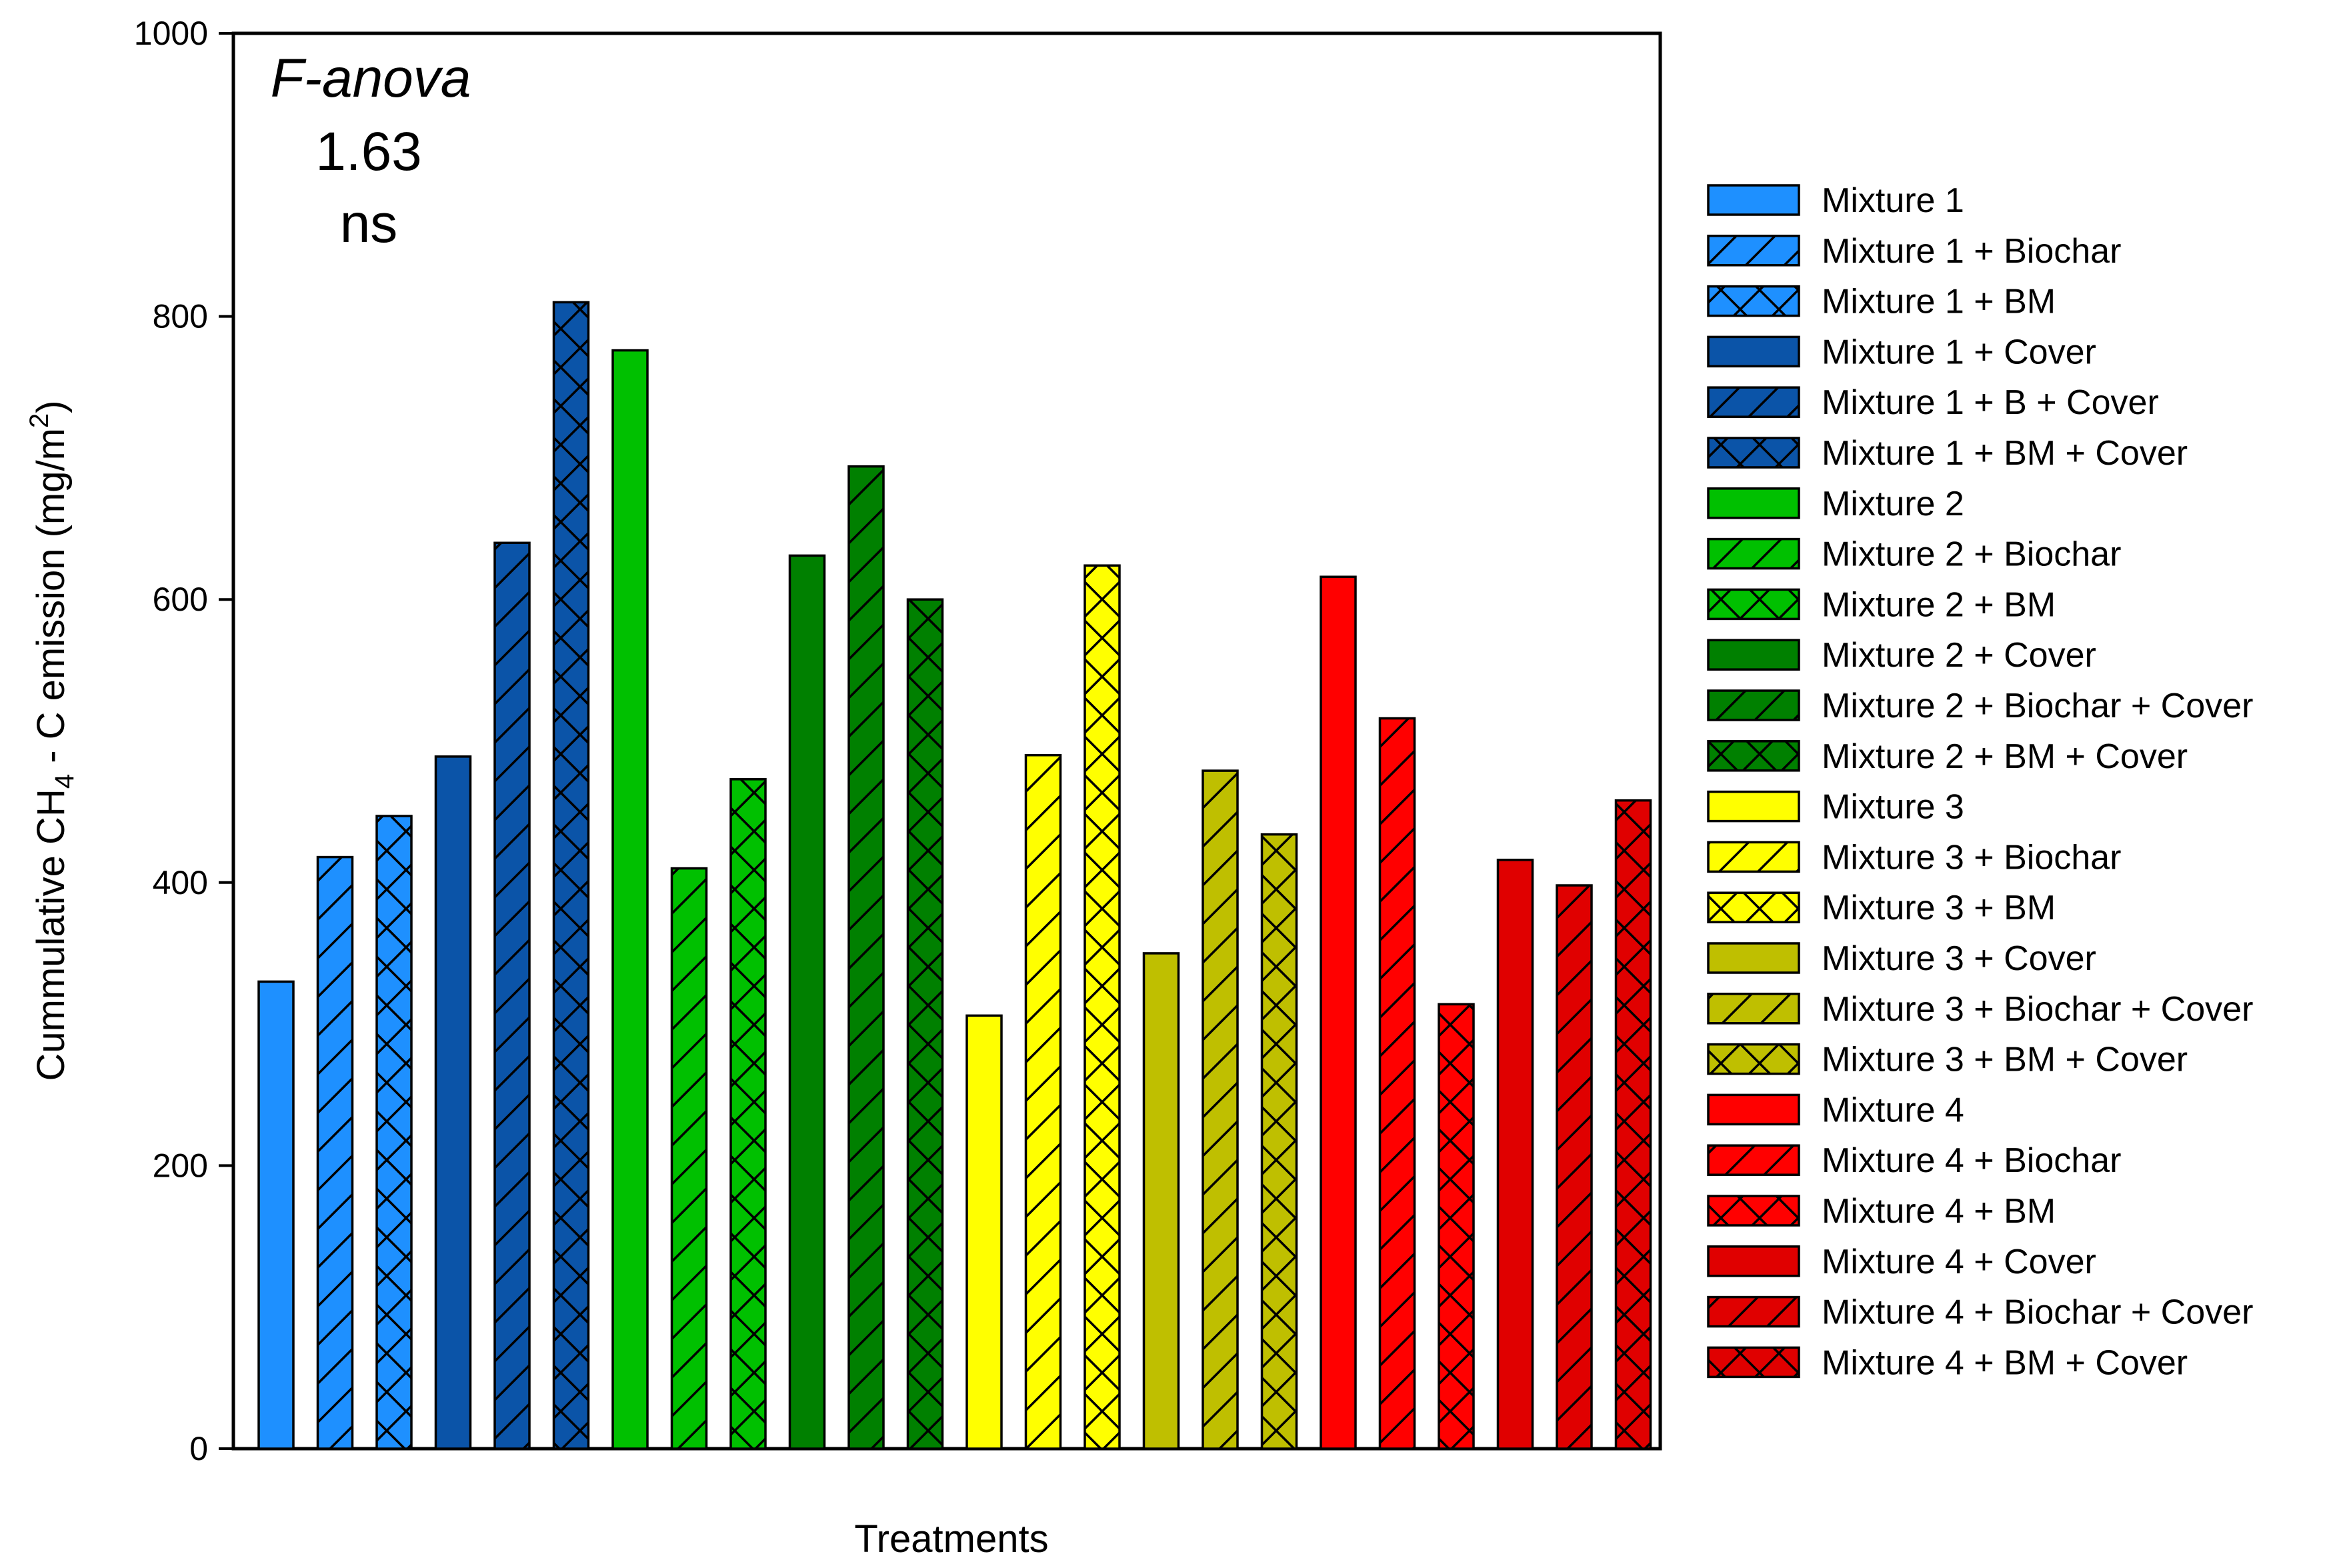  I want to click on y-axis-title-prefix: Cummulative CH, so click(51, 935).